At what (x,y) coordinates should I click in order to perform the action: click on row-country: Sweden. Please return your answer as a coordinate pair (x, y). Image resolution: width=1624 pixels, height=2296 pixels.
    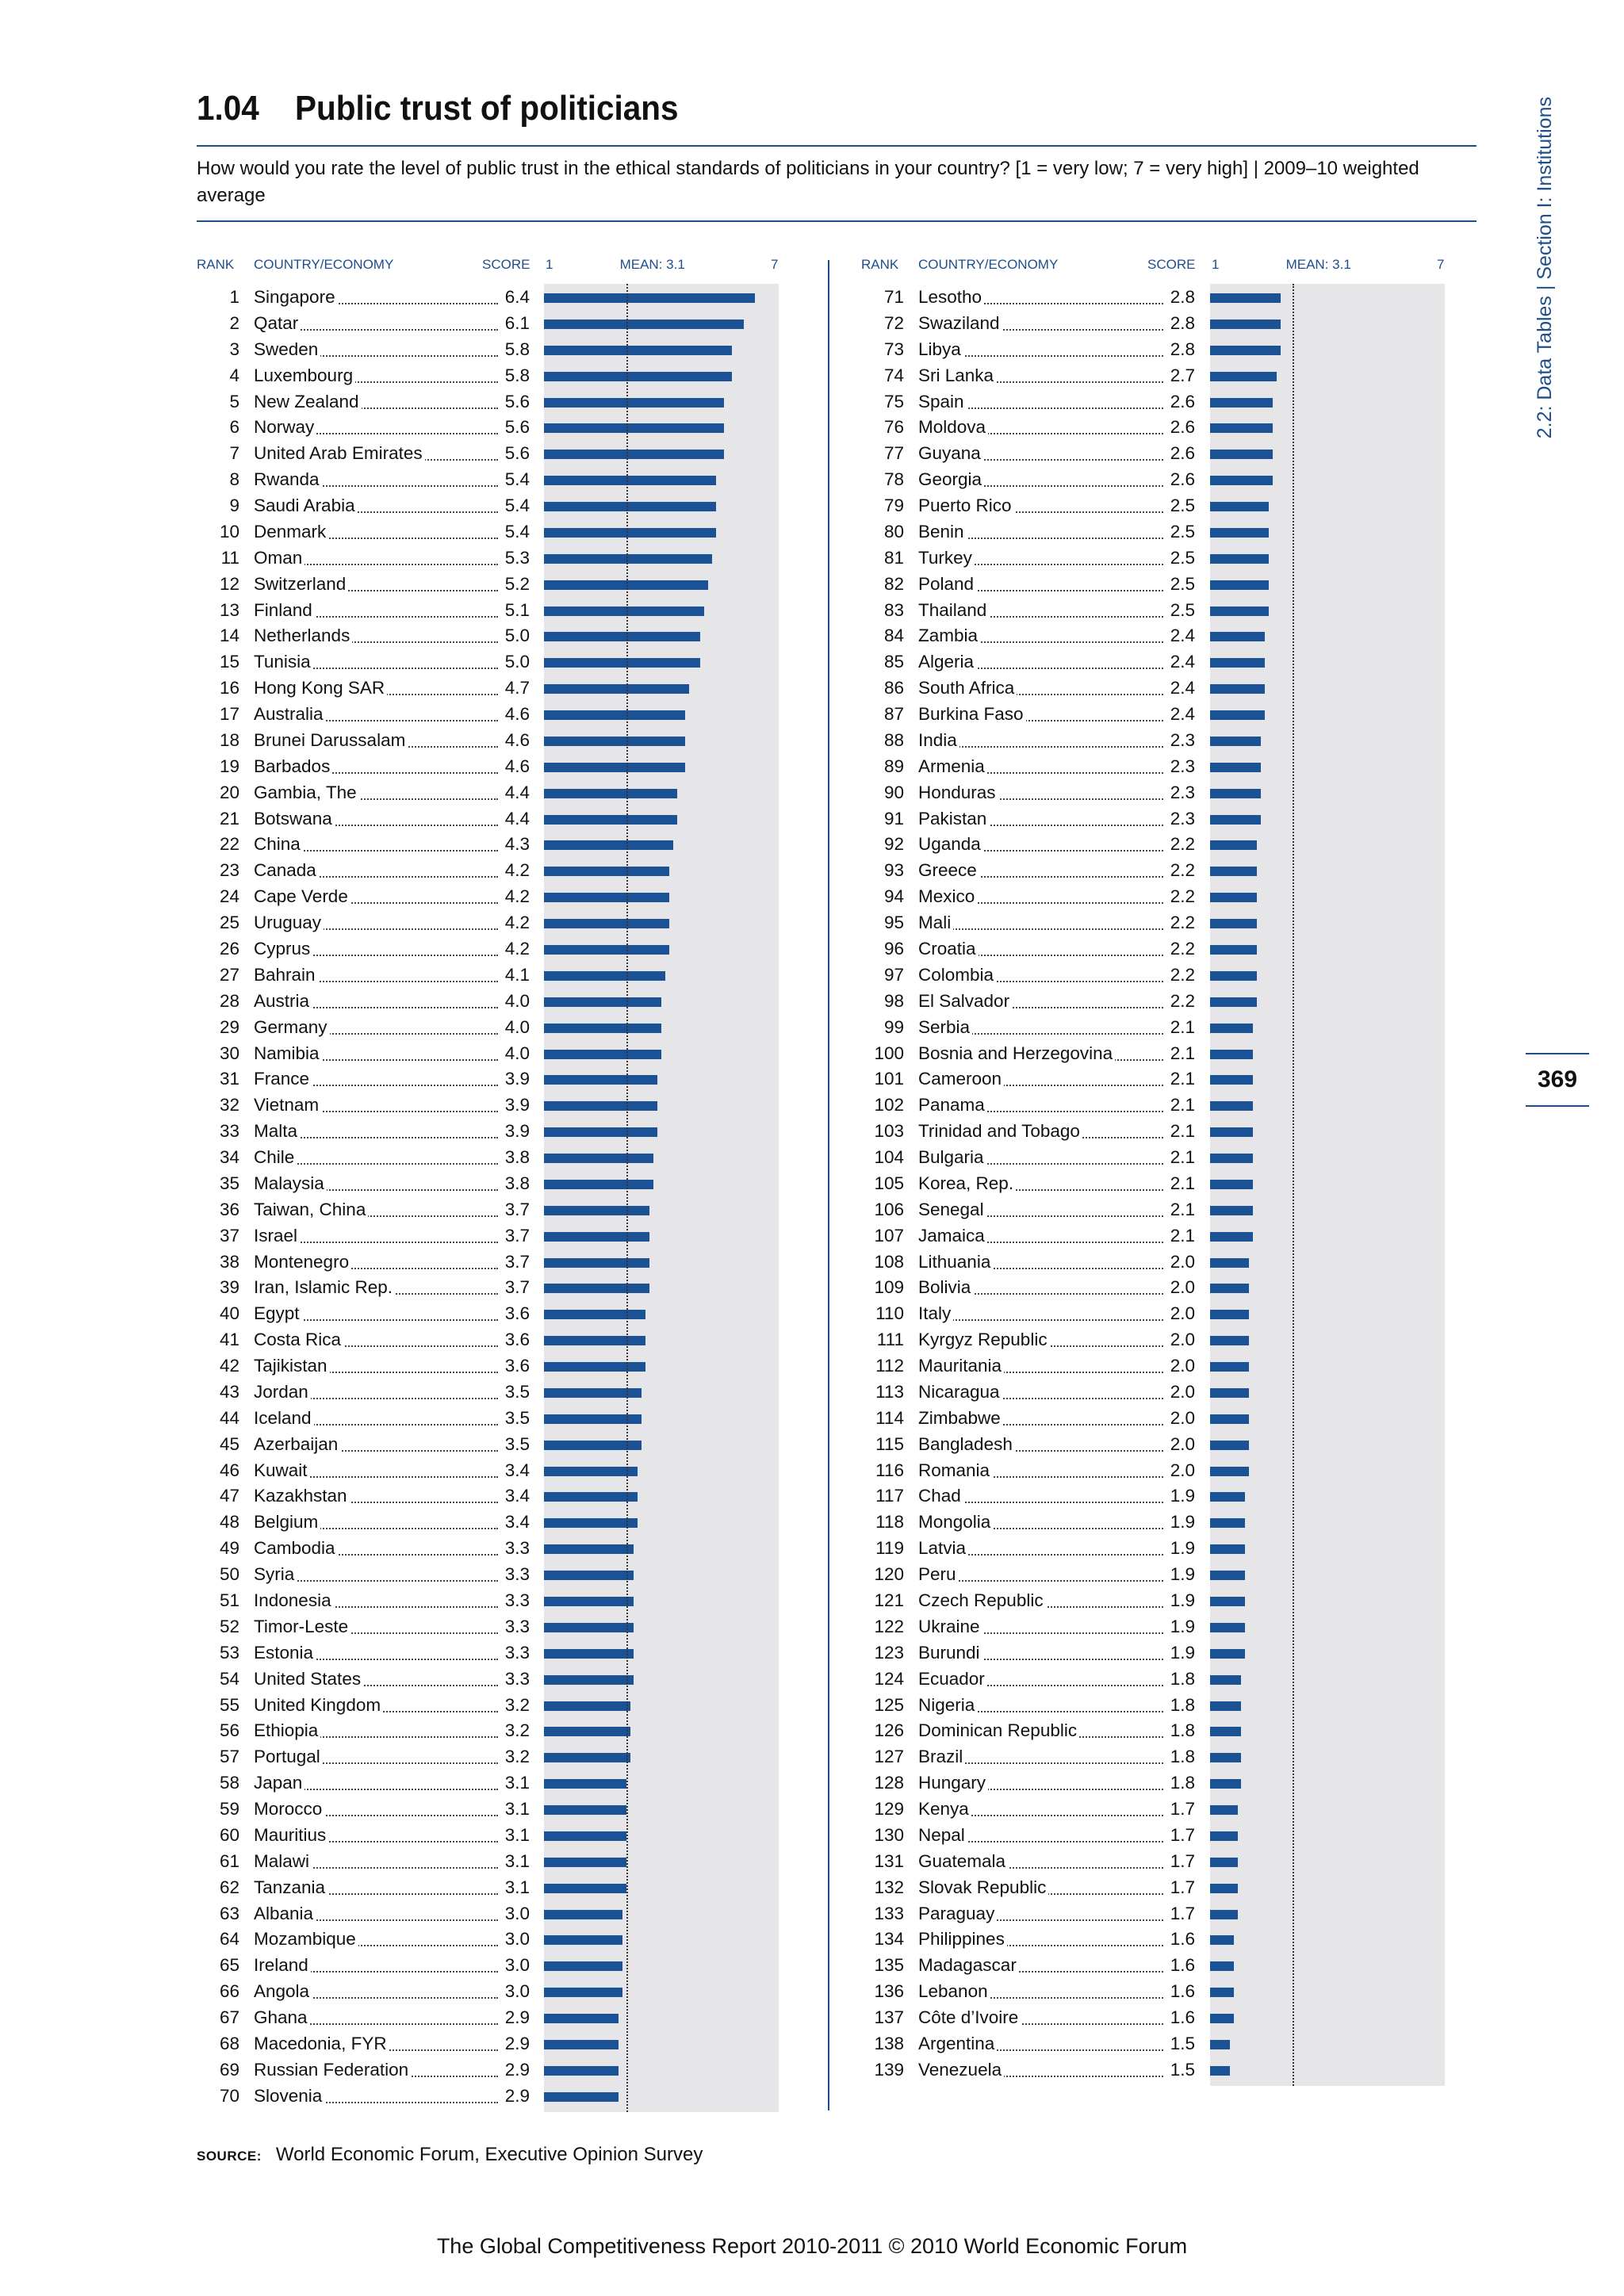
    Looking at the image, I should click on (287, 349).